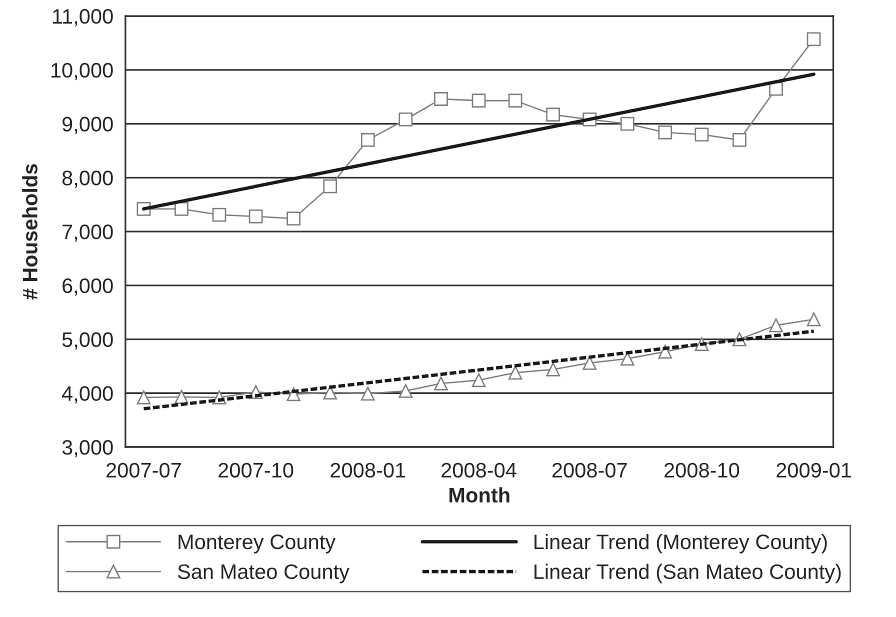 This screenshot has width=896, height=617. What do you see at coordinates (87, 233) in the screenshot?
I see `y-tick-label: 7,000` at bounding box center [87, 233].